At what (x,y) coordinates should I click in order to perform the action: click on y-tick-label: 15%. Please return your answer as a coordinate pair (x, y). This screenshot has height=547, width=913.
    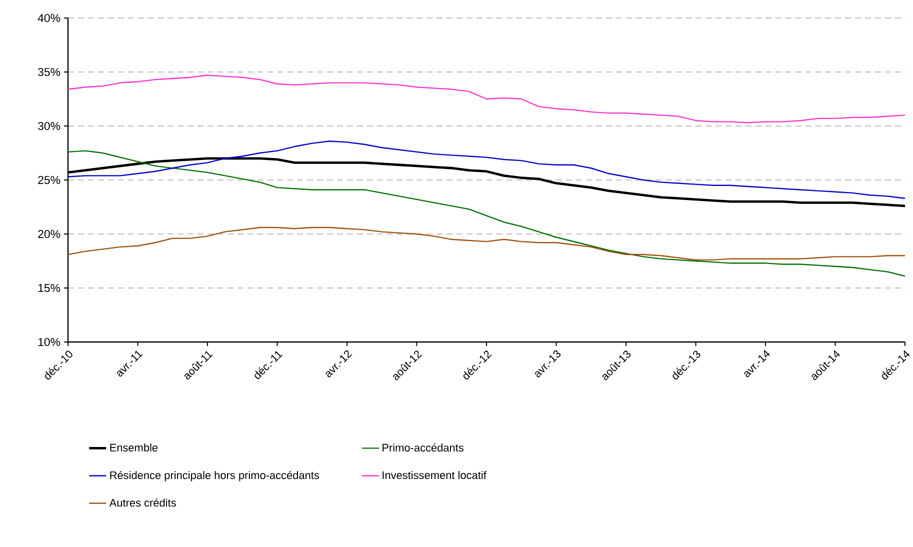
    Looking at the image, I should click on (49, 288).